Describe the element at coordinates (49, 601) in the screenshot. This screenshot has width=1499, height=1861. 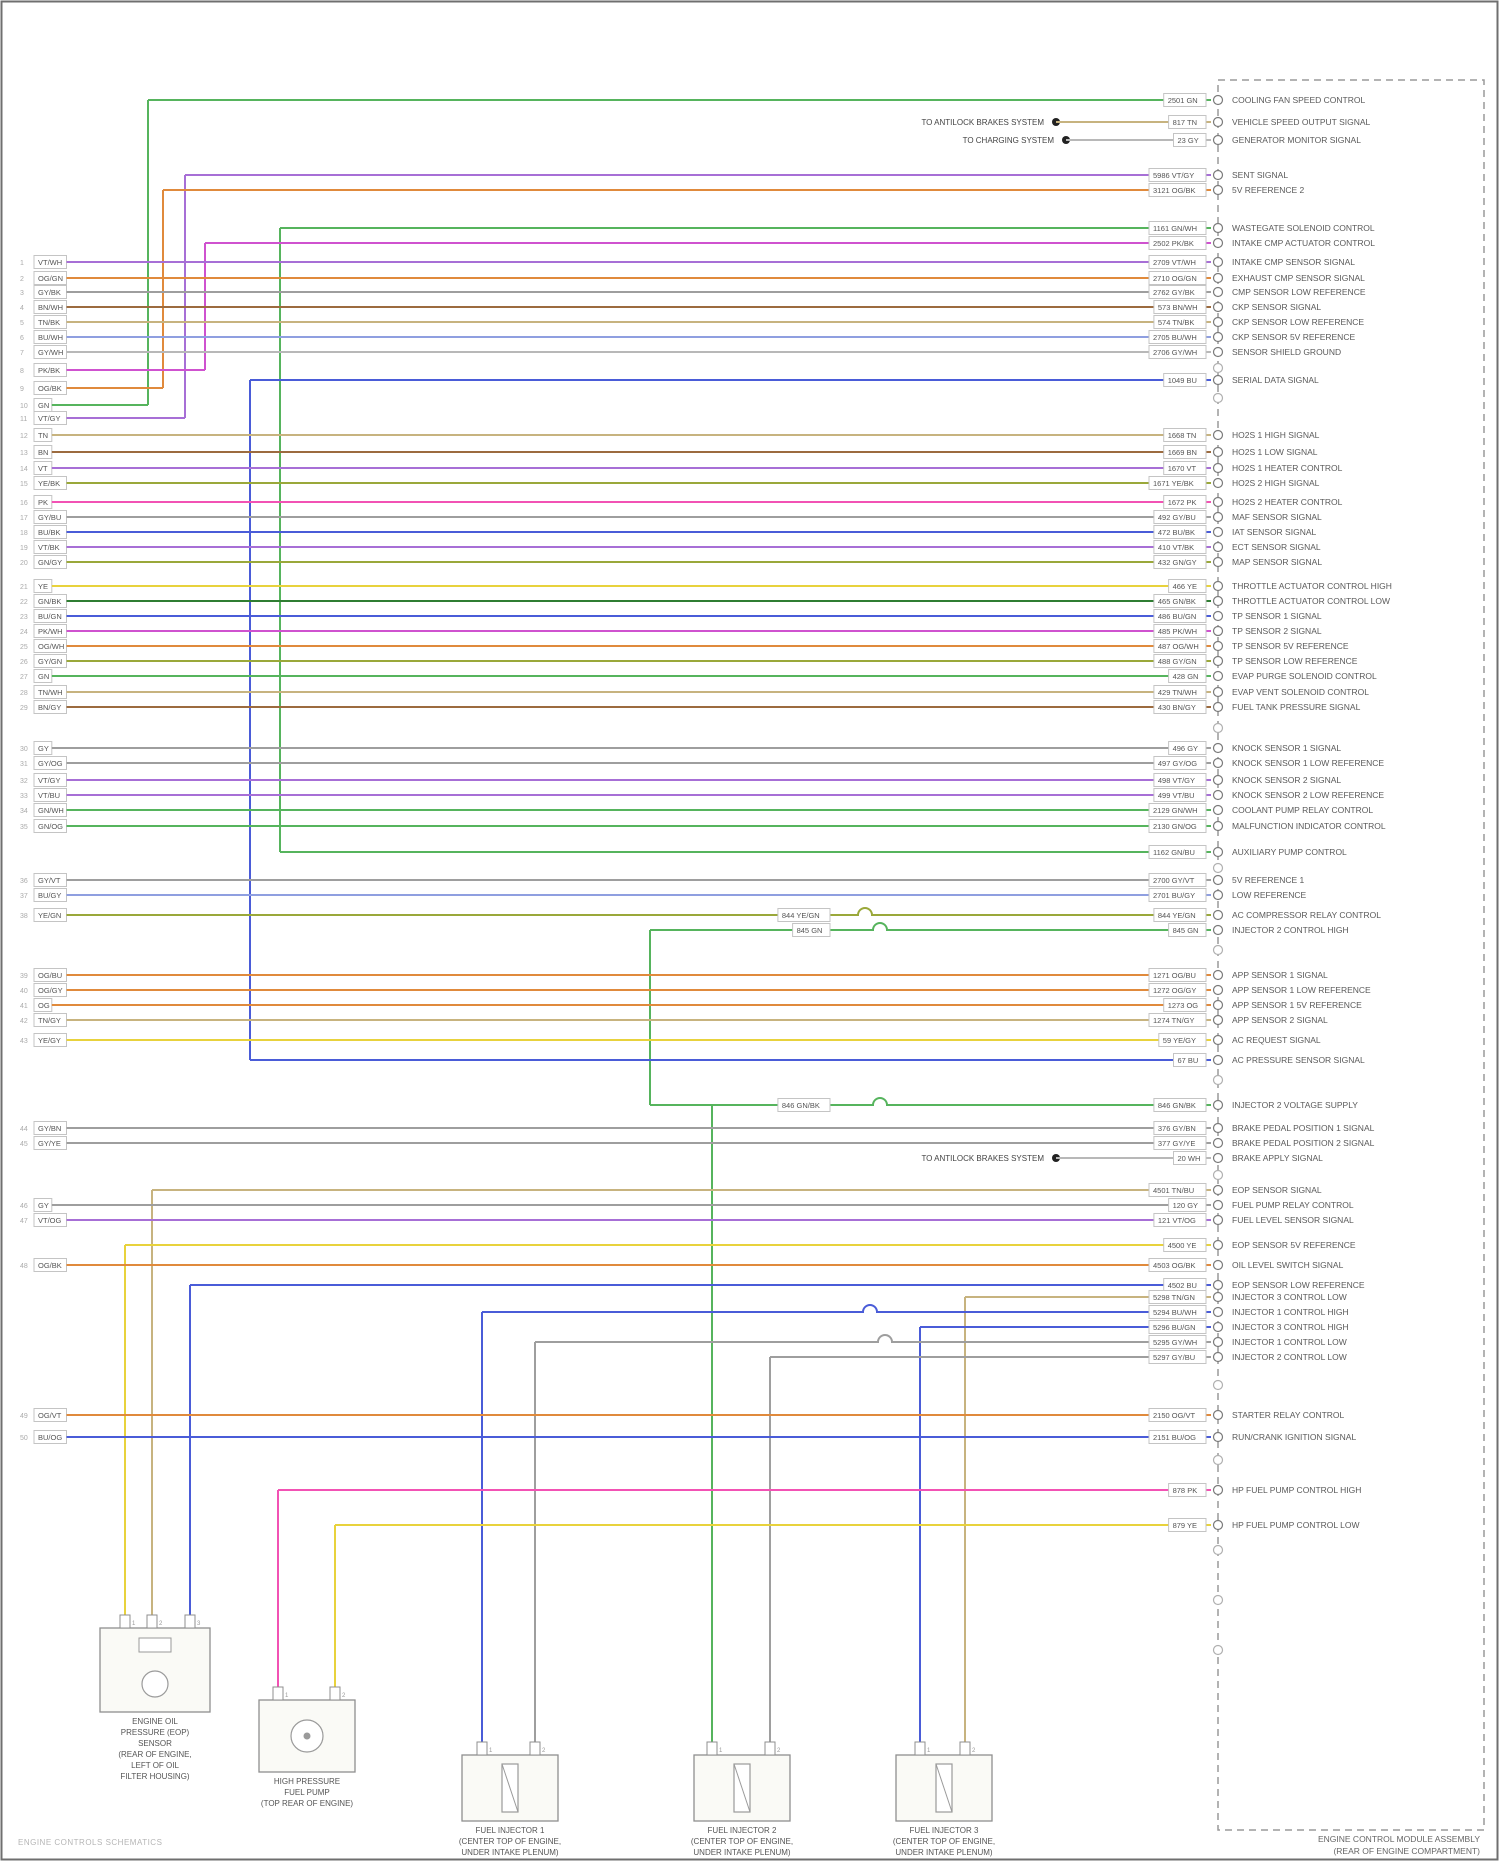
I see `wire-id-label: GN/BK` at that location.